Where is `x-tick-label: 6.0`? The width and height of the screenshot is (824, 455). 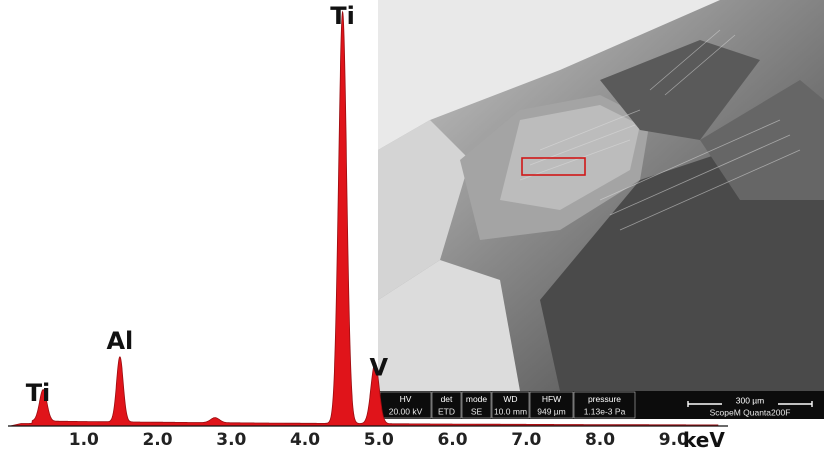 x-tick-label: 6.0 is located at coordinates (452, 440).